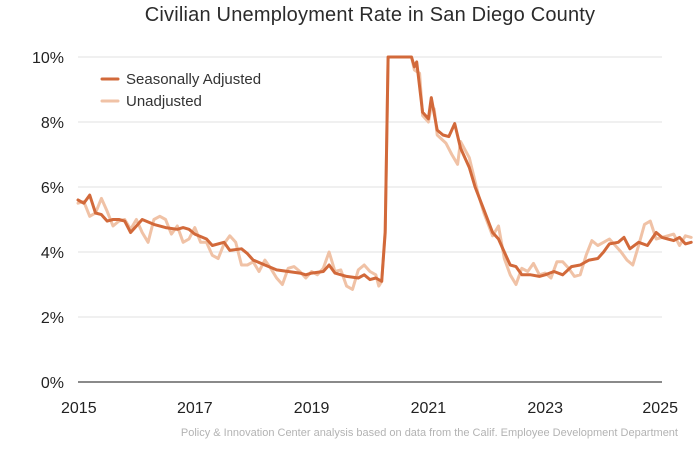  What do you see at coordinates (52, 123) in the screenshot?
I see `y-tick-label: 8%` at bounding box center [52, 123].